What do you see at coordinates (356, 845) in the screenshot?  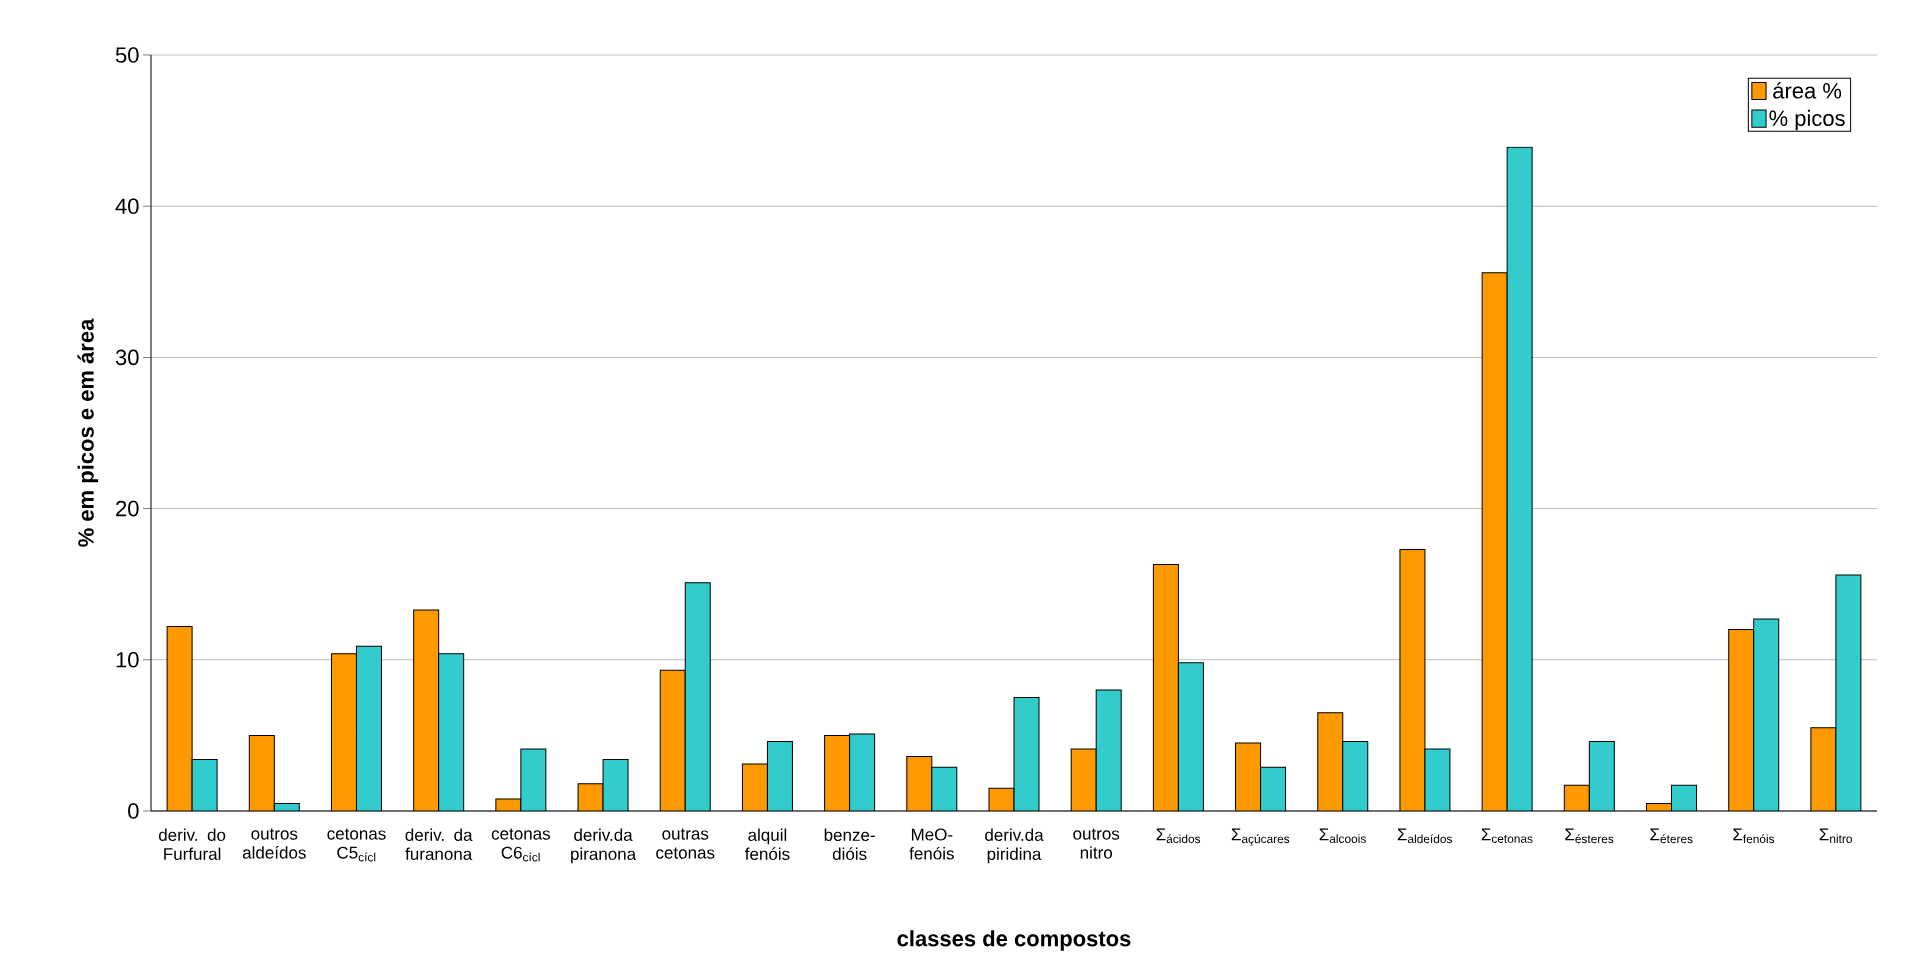 I see `x-tick-label: cetonas C5$_{cícl}$` at bounding box center [356, 845].